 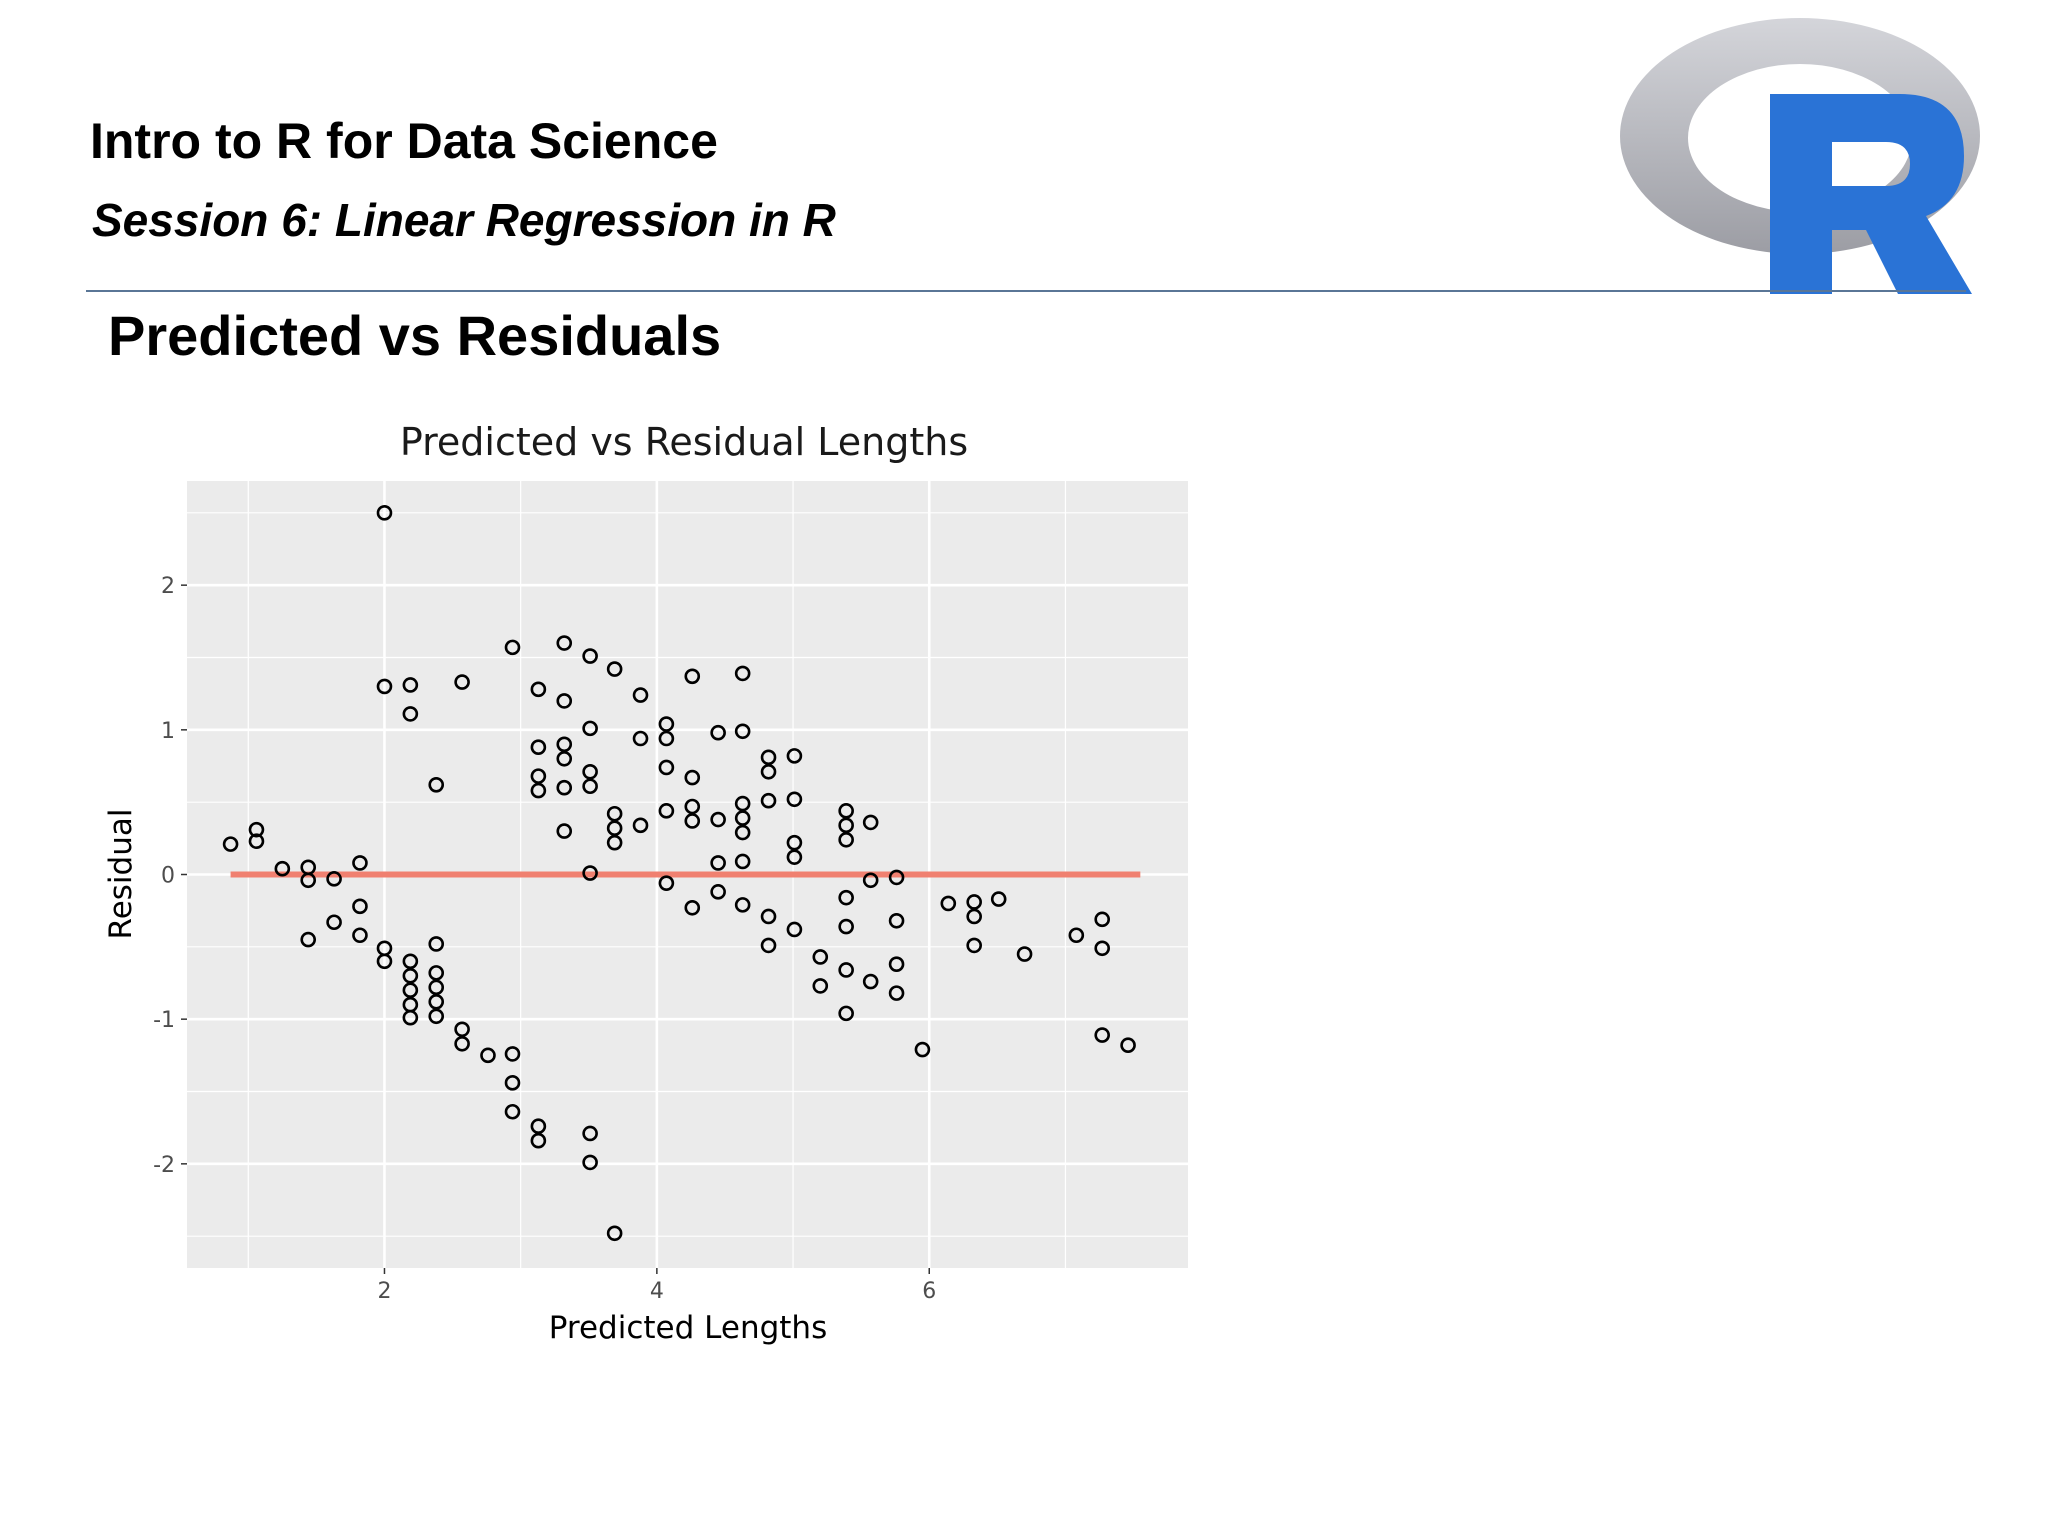 What do you see at coordinates (688, 1328) in the screenshot?
I see `x-axis-label: Predicted Lengths` at bounding box center [688, 1328].